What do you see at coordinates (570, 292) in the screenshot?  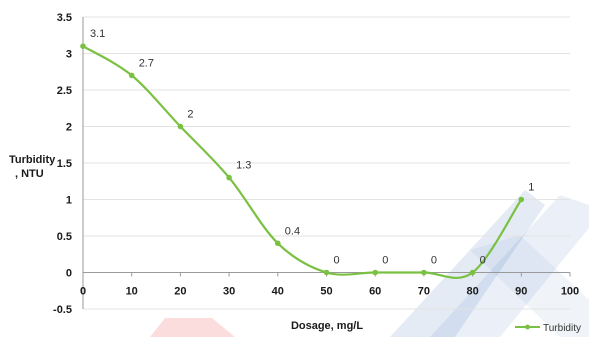 I see `x-tick-label: 100` at bounding box center [570, 292].